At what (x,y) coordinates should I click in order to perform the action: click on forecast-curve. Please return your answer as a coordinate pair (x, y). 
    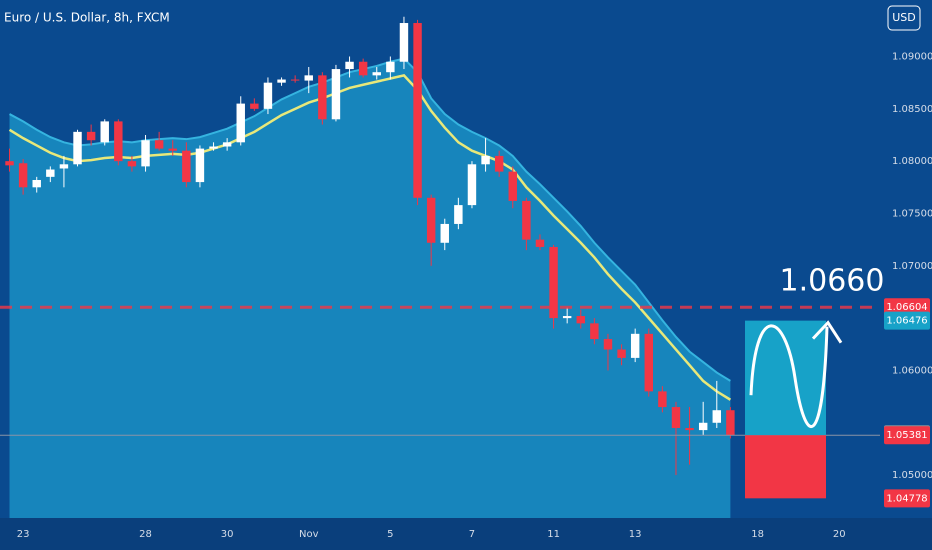
    Looking at the image, I should click on (789, 376).